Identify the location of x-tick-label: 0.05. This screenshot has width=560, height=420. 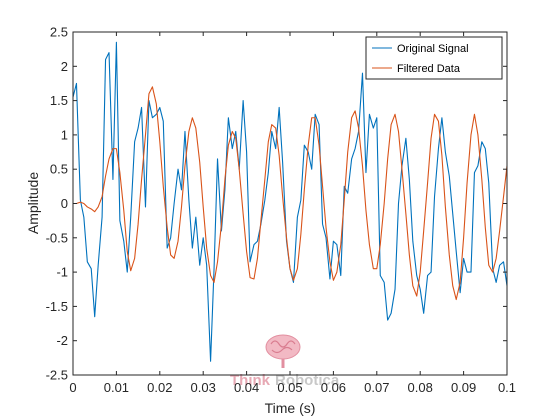
(289, 387).